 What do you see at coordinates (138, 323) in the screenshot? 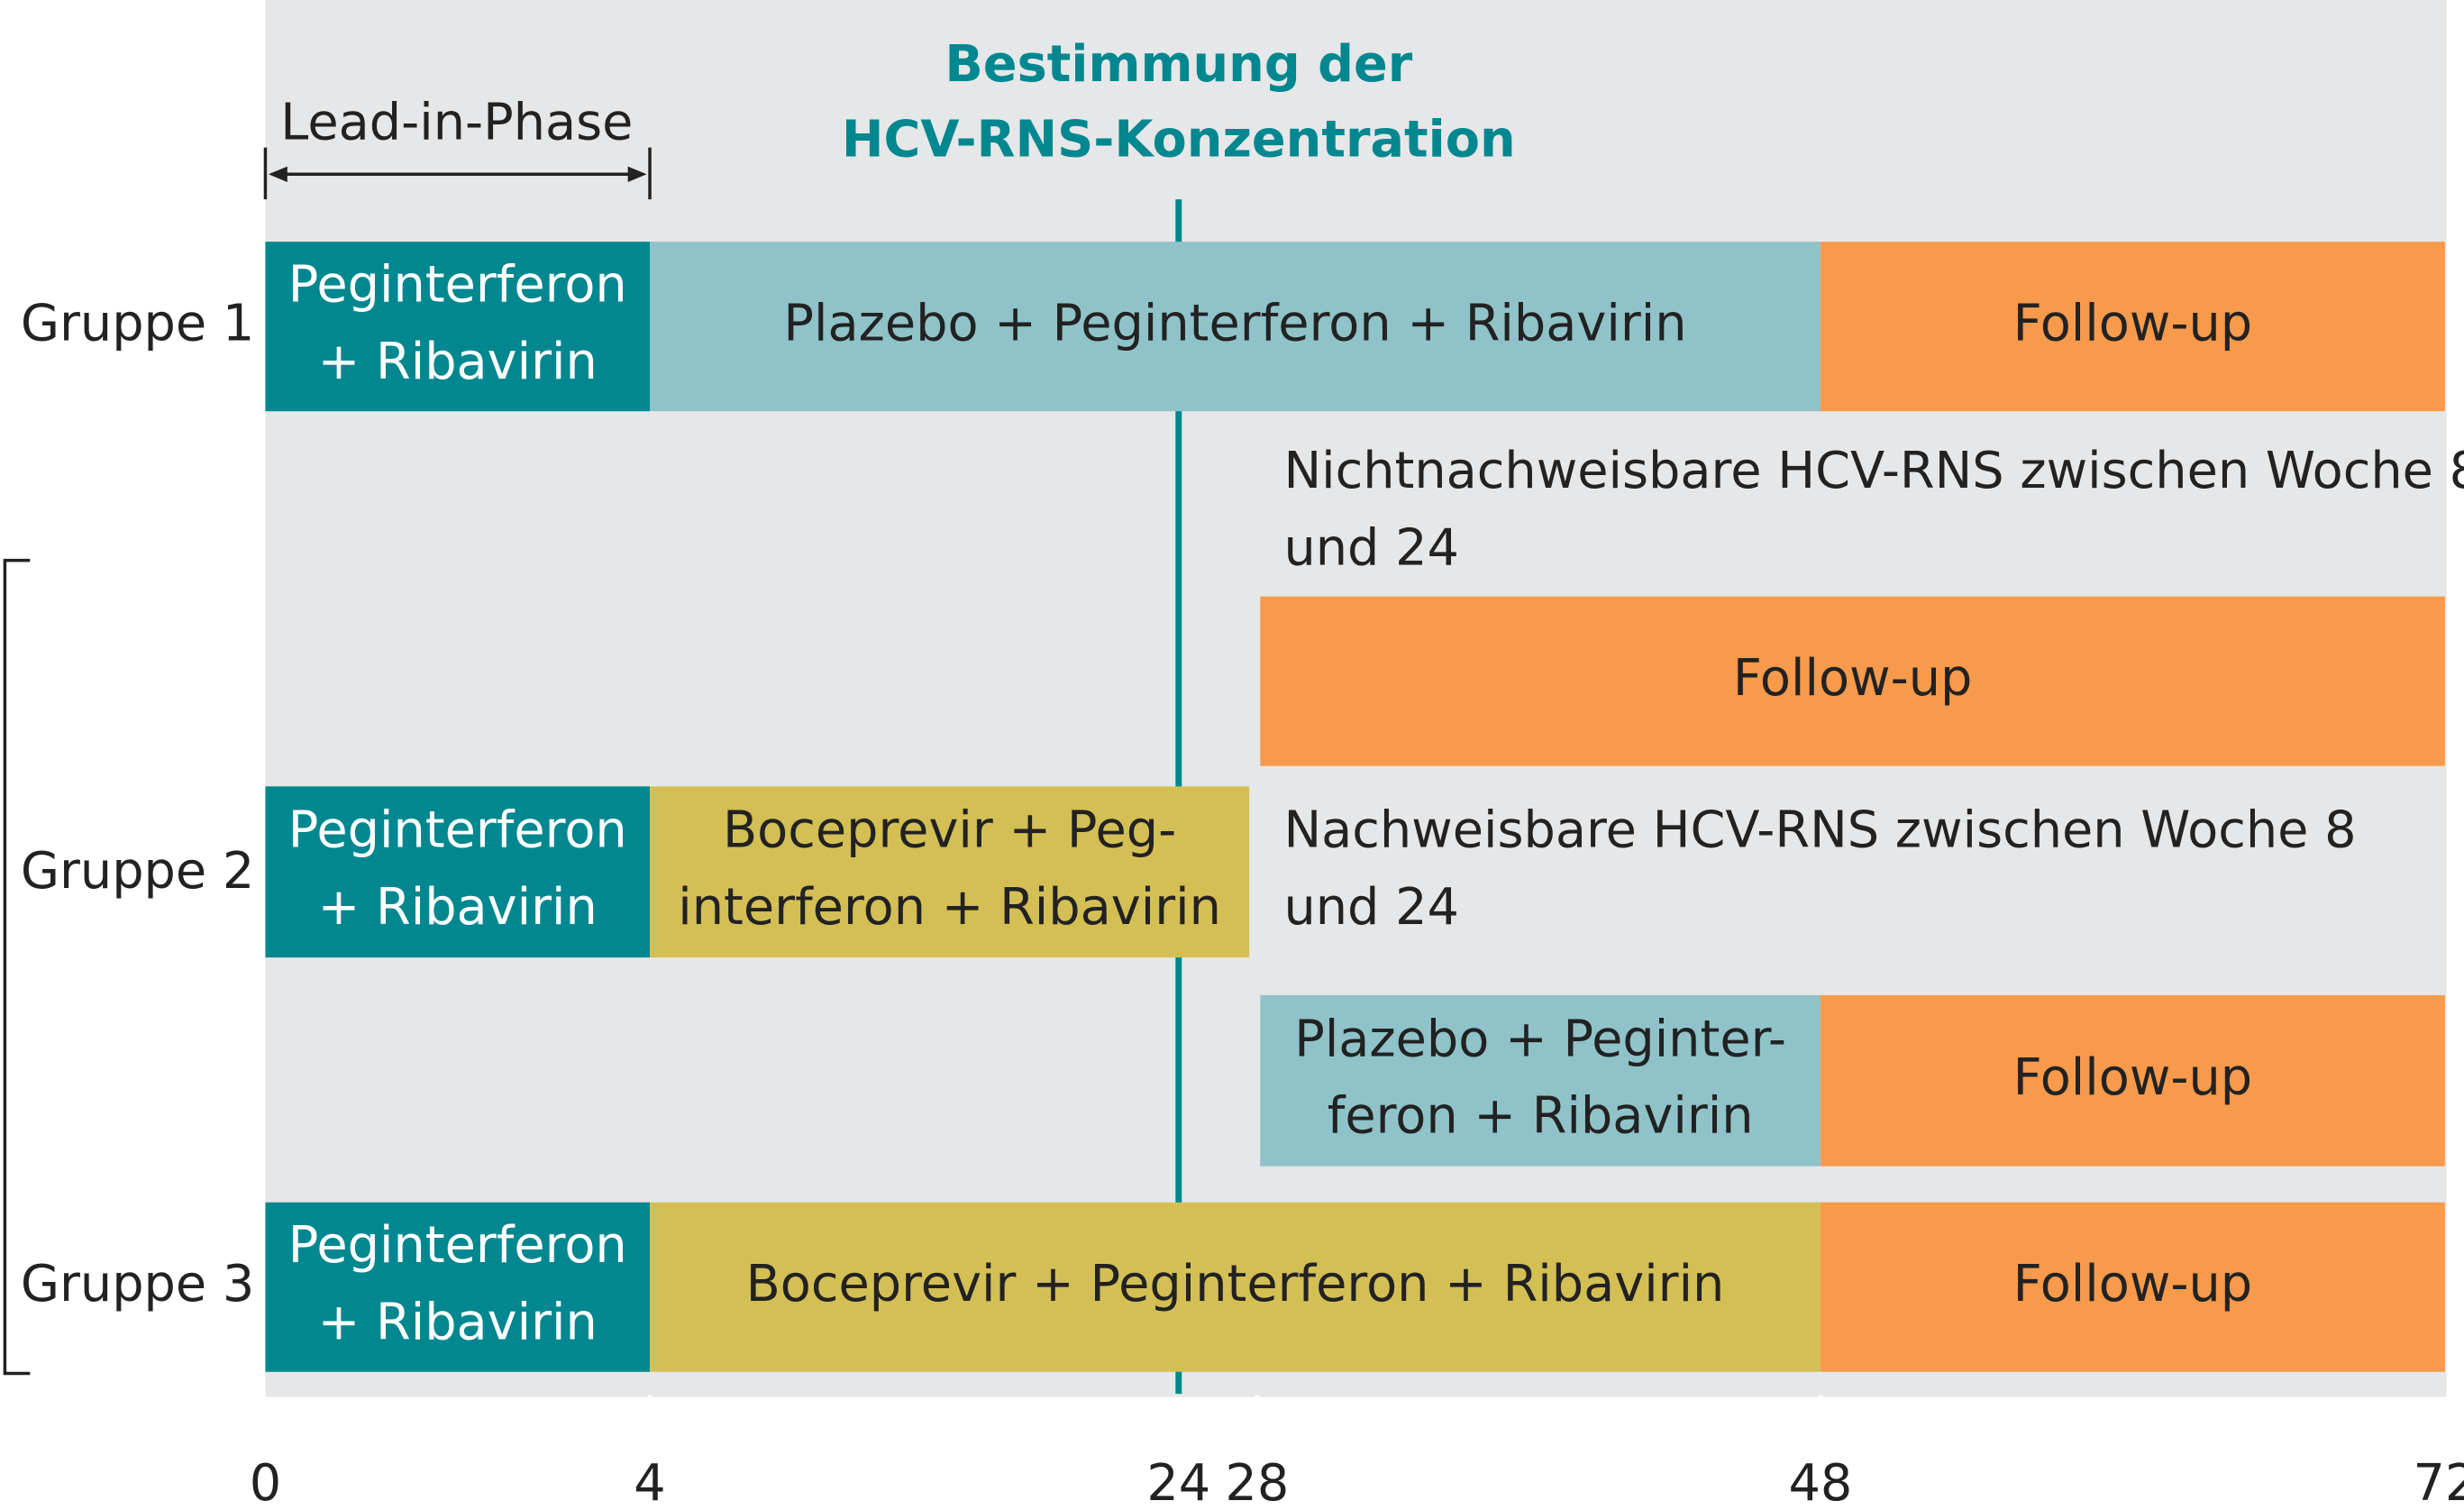
I see `group-label: Gruppe 1` at bounding box center [138, 323].